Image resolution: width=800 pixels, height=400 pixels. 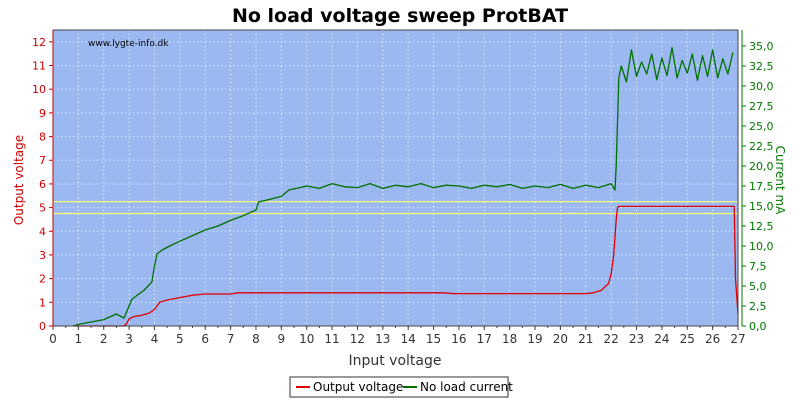 I want to click on x-tick-label: 3, so click(x=129, y=339).